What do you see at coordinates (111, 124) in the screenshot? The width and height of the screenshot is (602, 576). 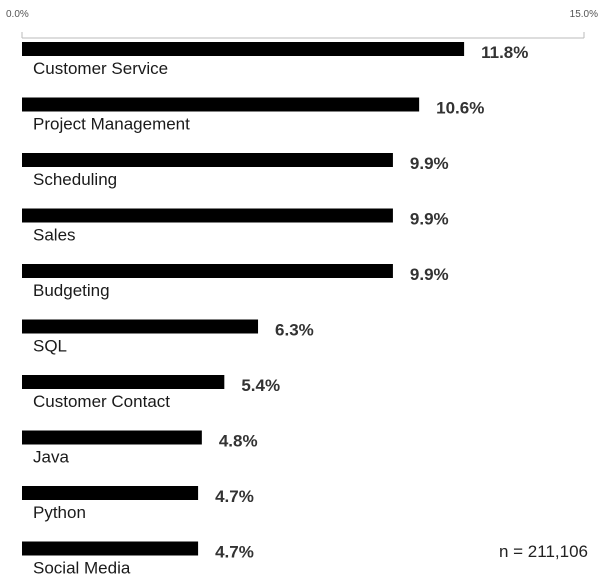 I see `bar-category-label: Project Management` at bounding box center [111, 124].